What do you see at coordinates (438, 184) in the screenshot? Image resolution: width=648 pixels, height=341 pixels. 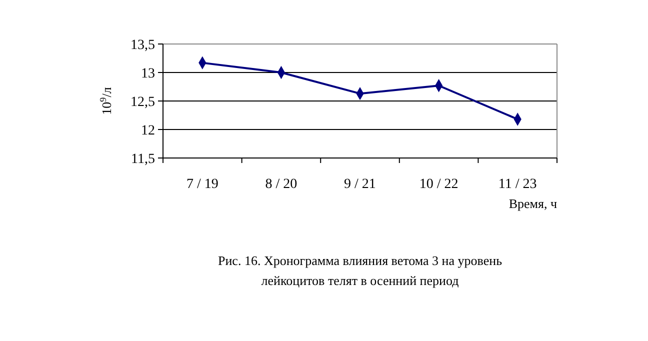 I see `x-tick-label: 10 / 22` at bounding box center [438, 184].